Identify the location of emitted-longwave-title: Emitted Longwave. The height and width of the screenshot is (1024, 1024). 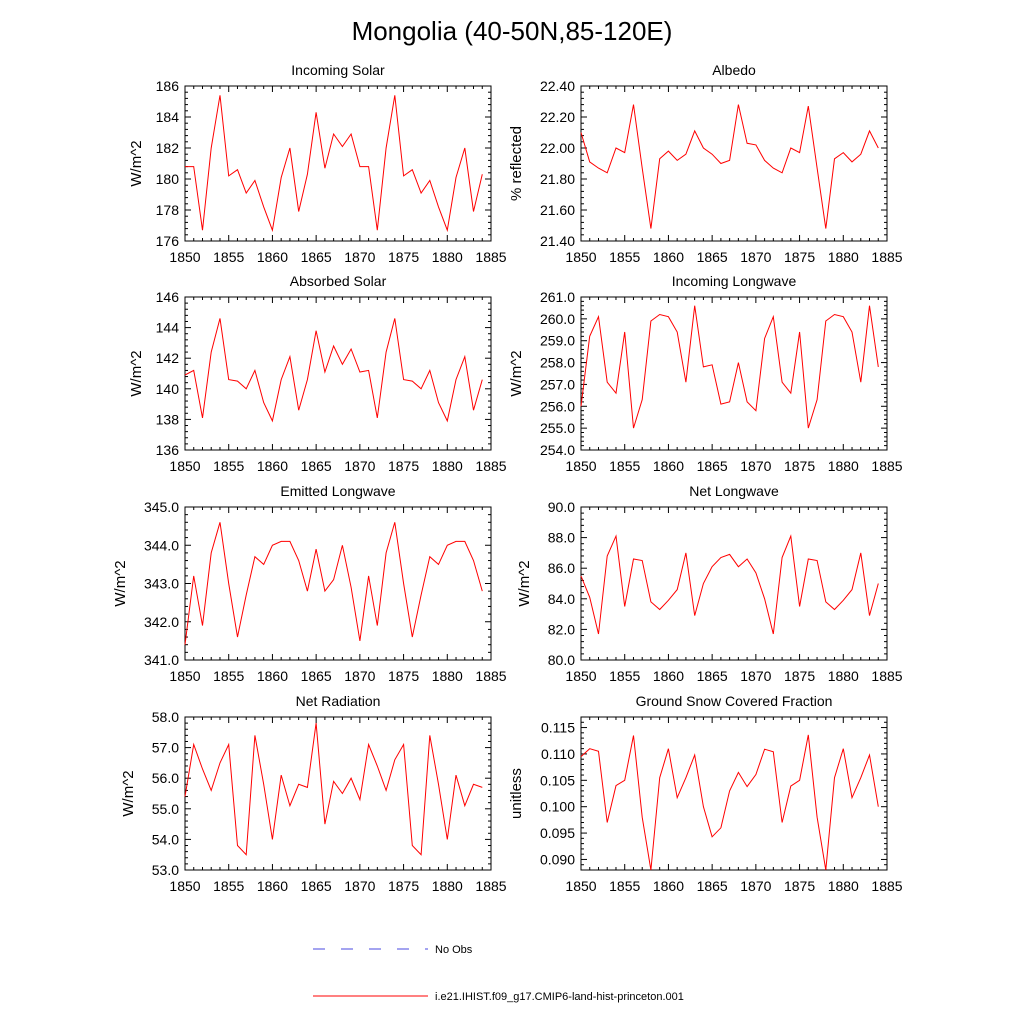
(337, 491).